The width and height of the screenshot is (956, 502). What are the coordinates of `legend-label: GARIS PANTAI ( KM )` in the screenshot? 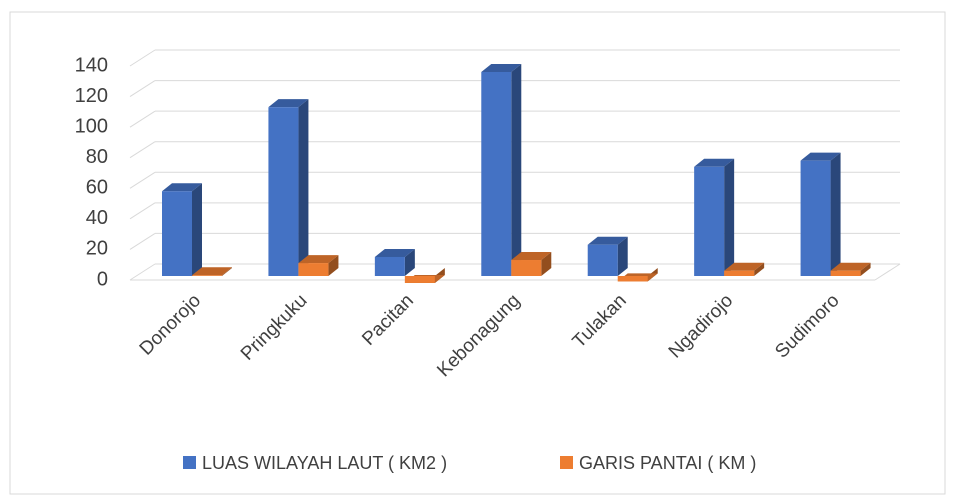 It's located at (667, 463).